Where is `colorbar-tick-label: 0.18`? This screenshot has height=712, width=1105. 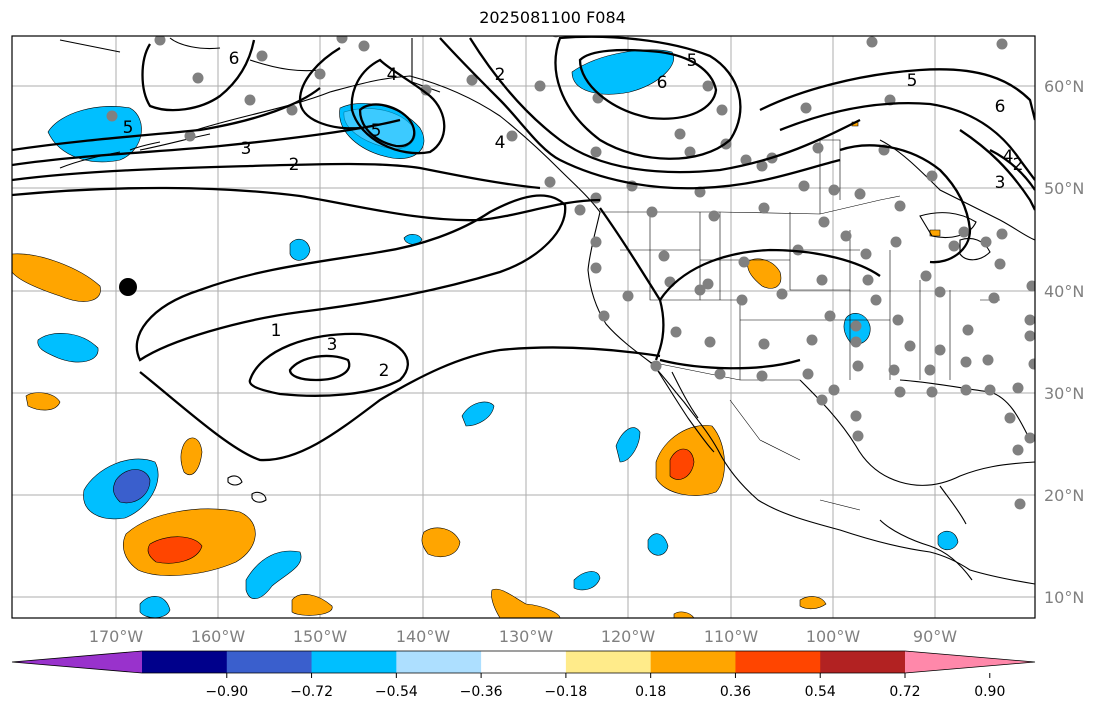
colorbar-tick-label: 0.18 is located at coordinates (650, 692).